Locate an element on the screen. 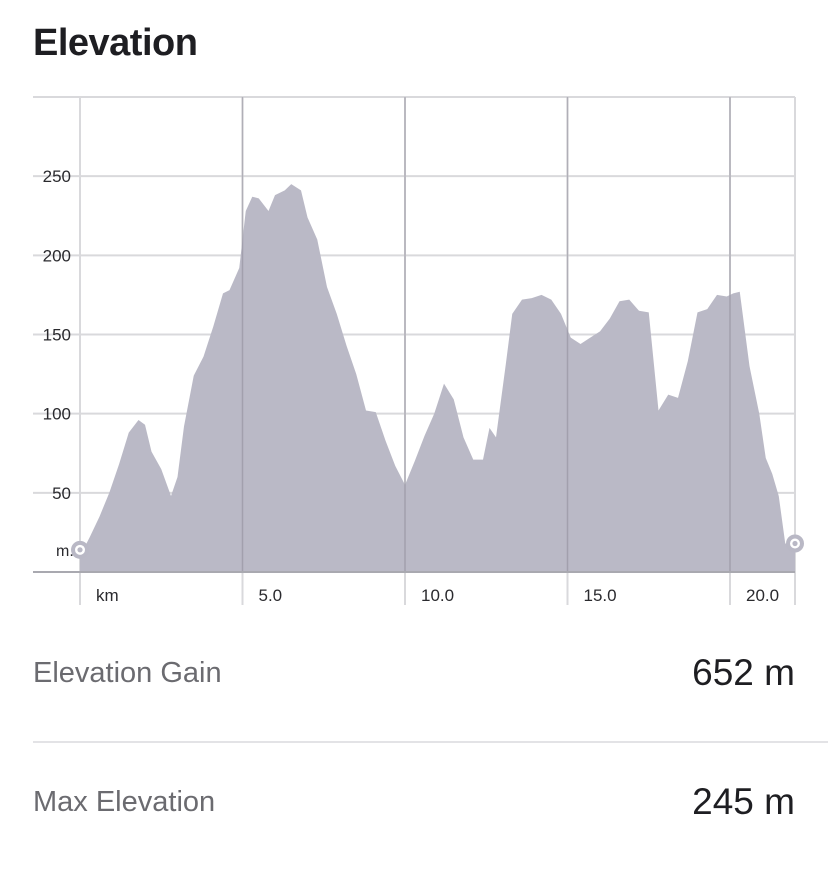  x-tick-label: 5.0 is located at coordinates (271, 595).